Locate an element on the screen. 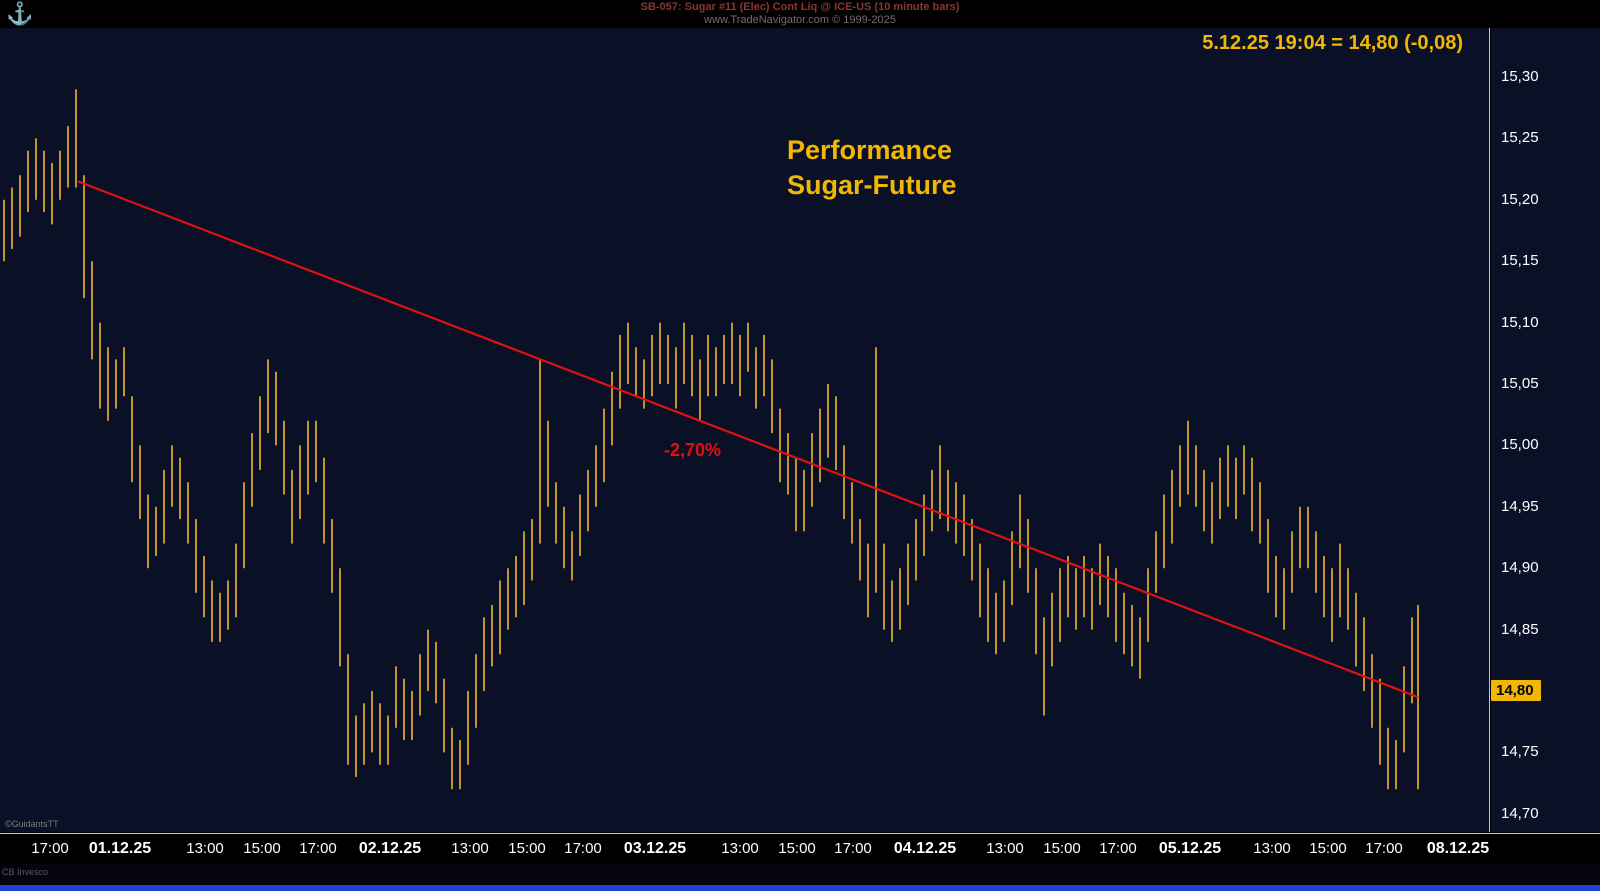  price-tick-label: 14,85 is located at coordinates (1520, 629).